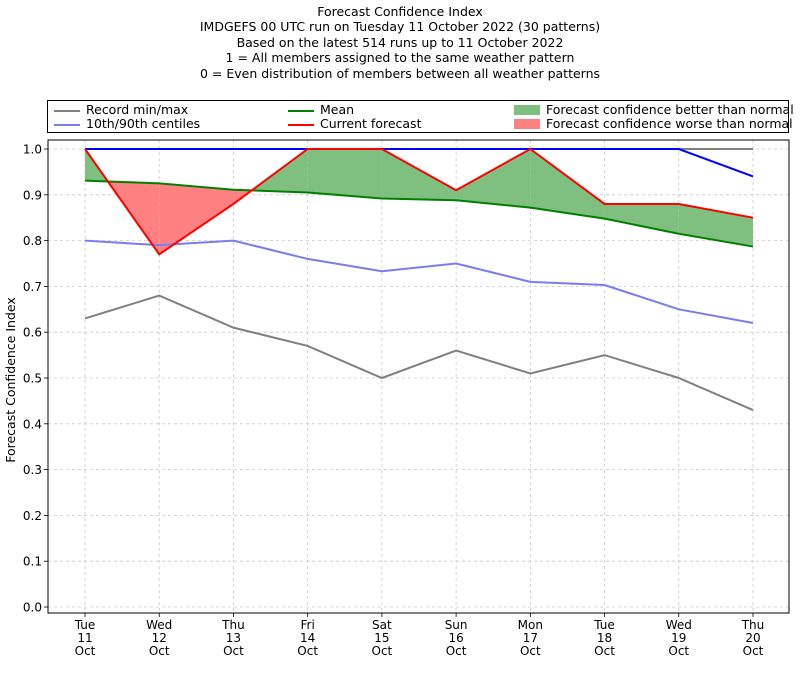  I want to click on y-tick-label: 0.6, so click(32, 333).